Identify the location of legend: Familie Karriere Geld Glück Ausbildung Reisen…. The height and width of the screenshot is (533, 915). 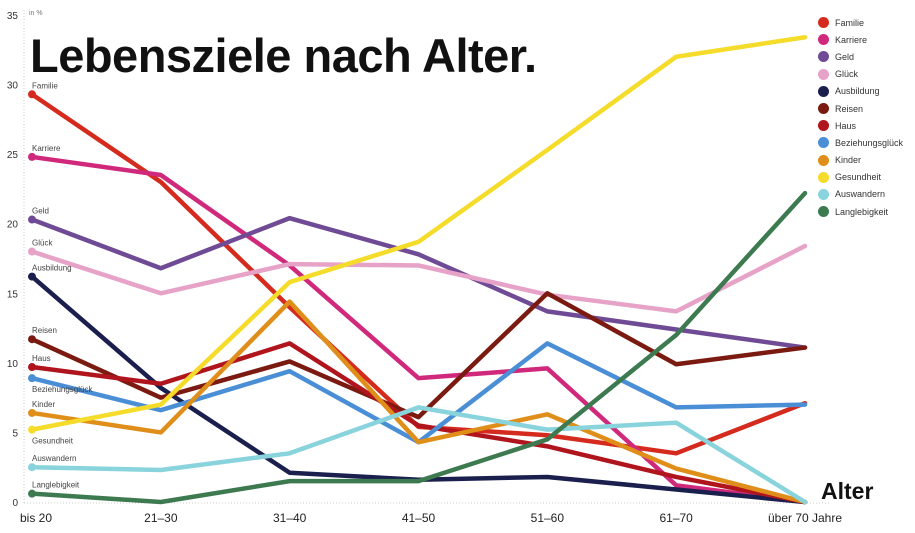
(860, 117).